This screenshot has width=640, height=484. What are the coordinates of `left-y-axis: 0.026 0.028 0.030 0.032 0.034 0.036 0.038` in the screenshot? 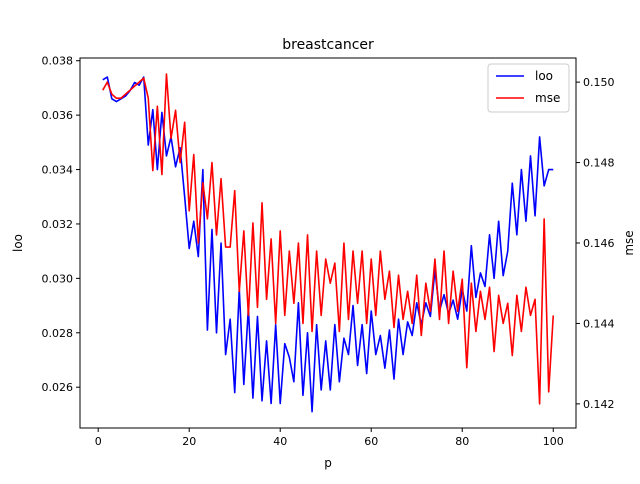 It's located at (61, 224).